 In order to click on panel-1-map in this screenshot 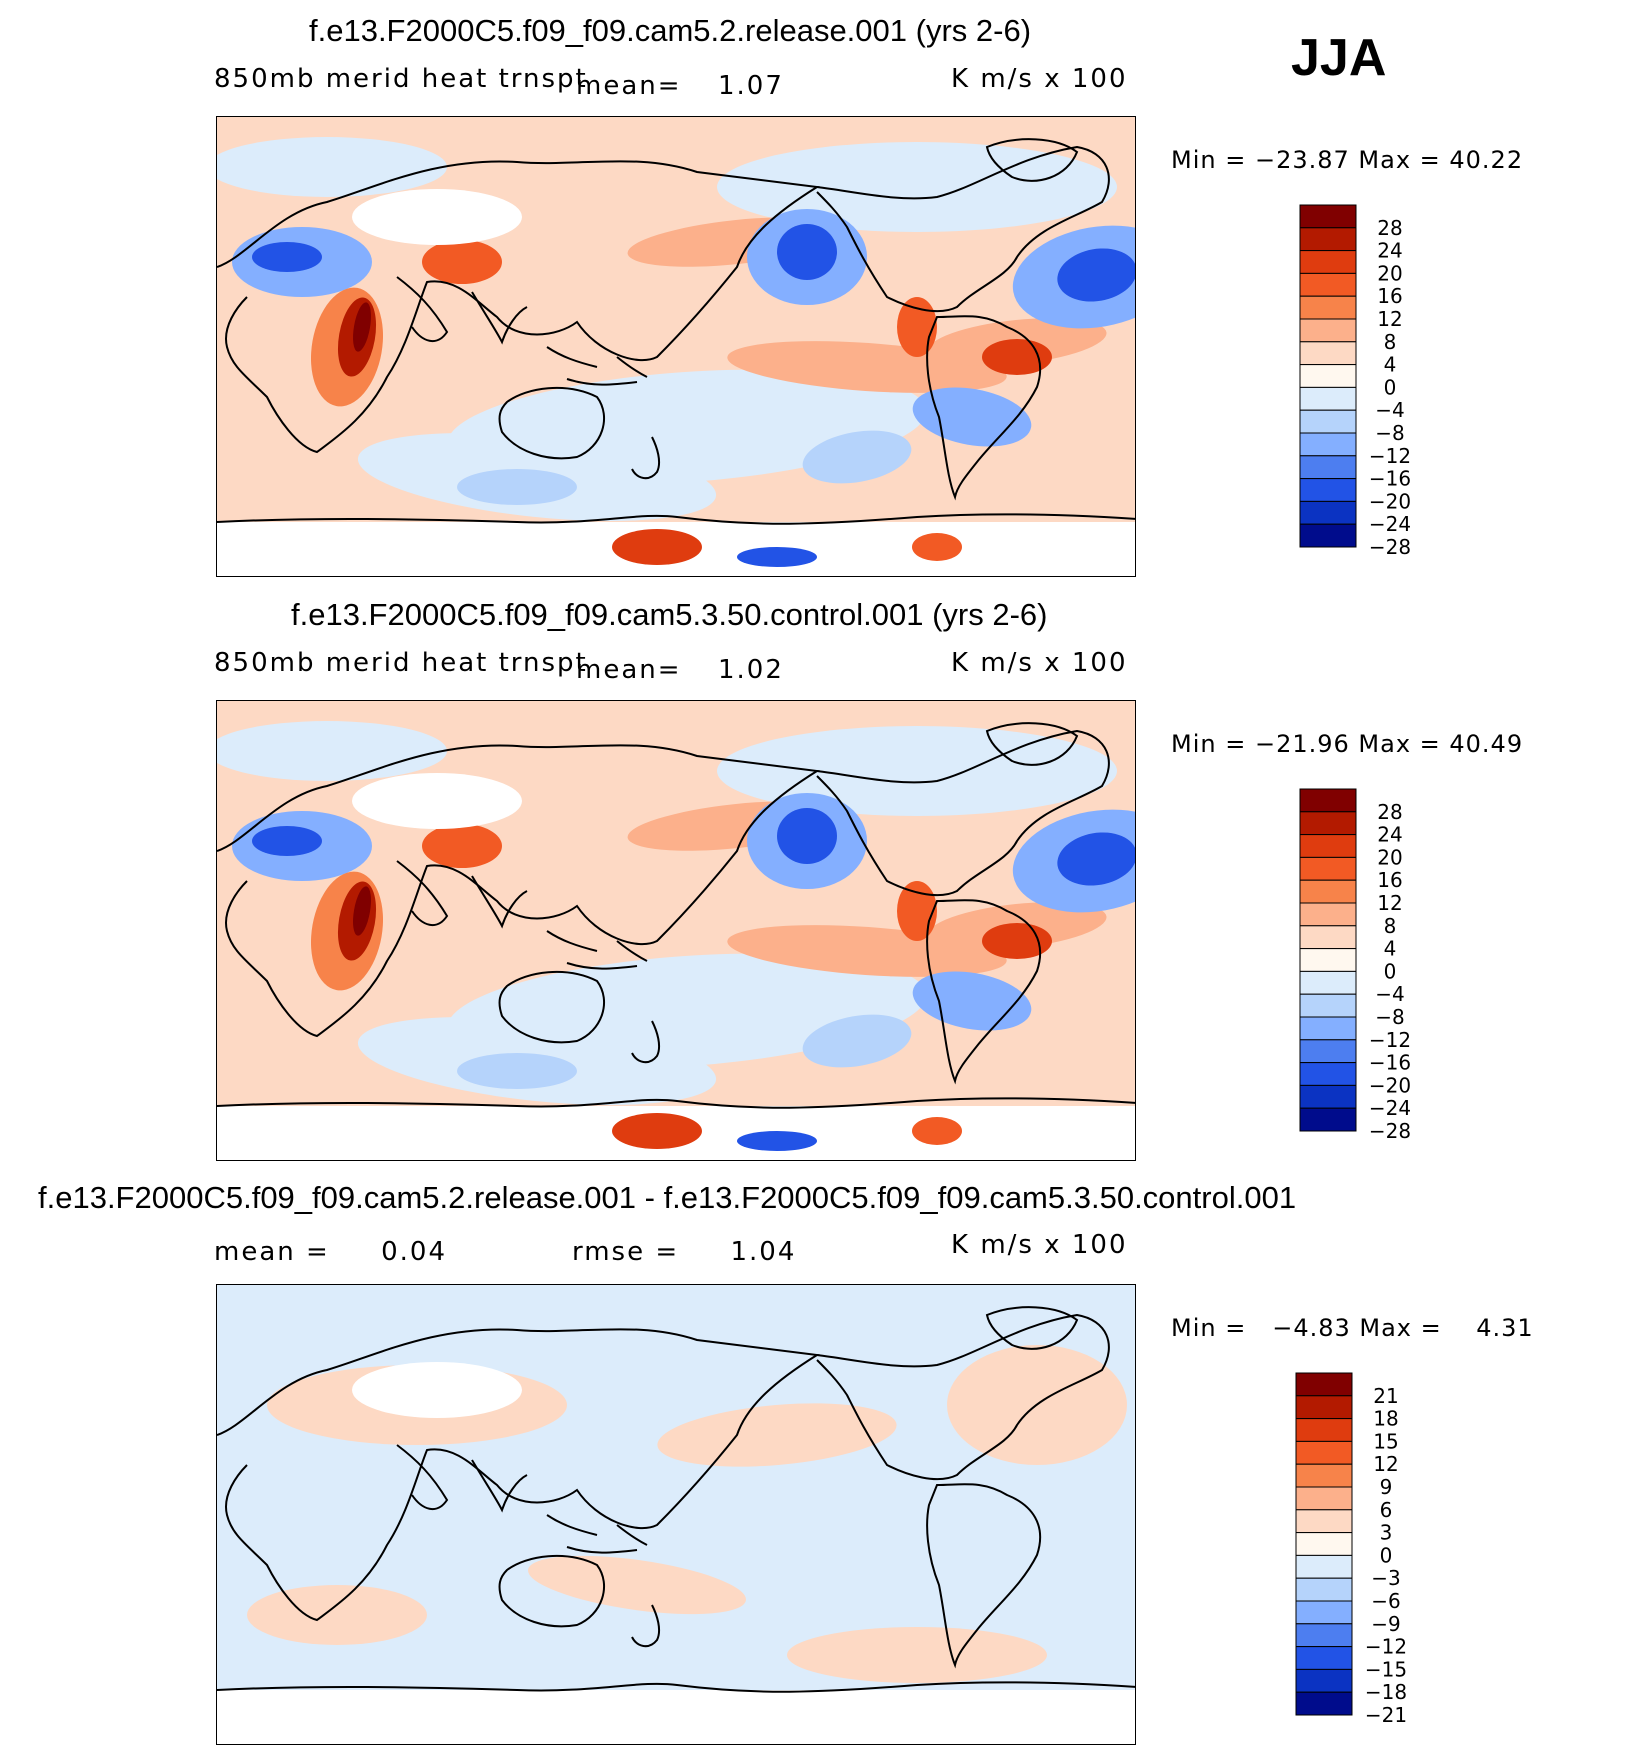, I will do `click(676, 346)`.